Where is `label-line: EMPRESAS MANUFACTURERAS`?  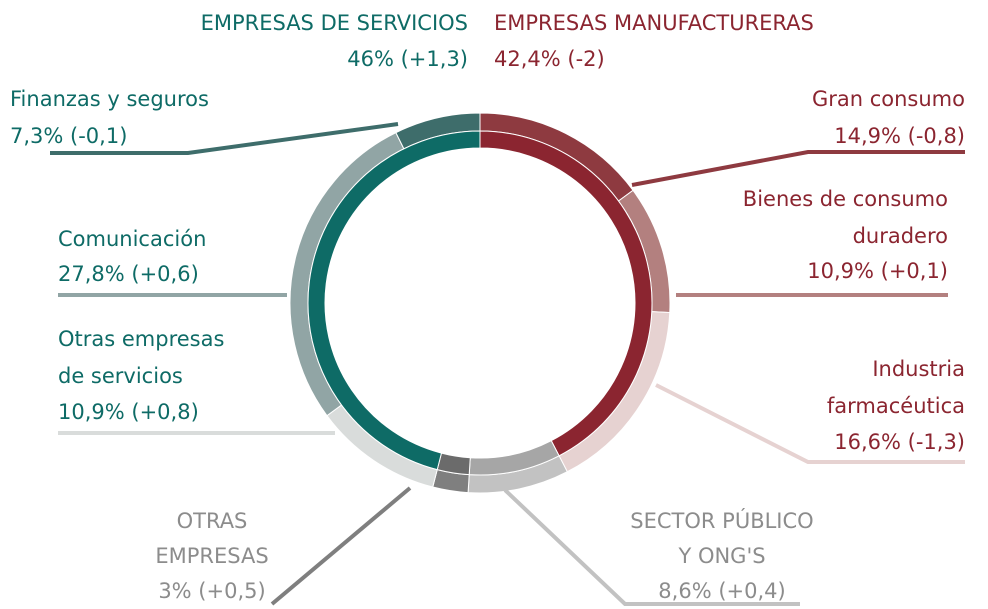 label-line: EMPRESAS MANUFACTURERAS is located at coordinates (654, 23).